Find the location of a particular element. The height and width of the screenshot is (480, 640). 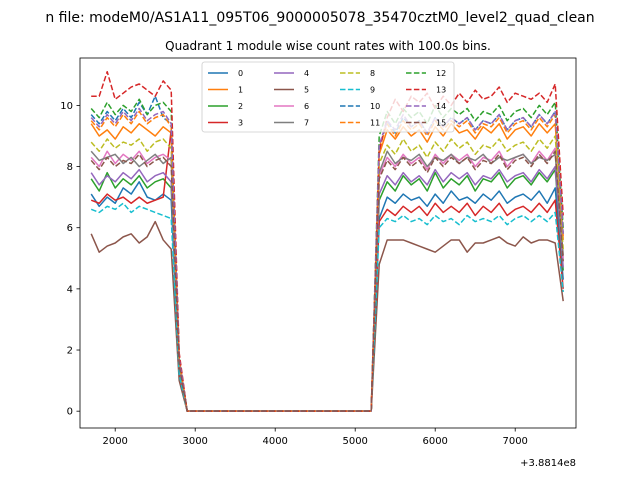

legend-label-2: 2 is located at coordinates (240, 106).